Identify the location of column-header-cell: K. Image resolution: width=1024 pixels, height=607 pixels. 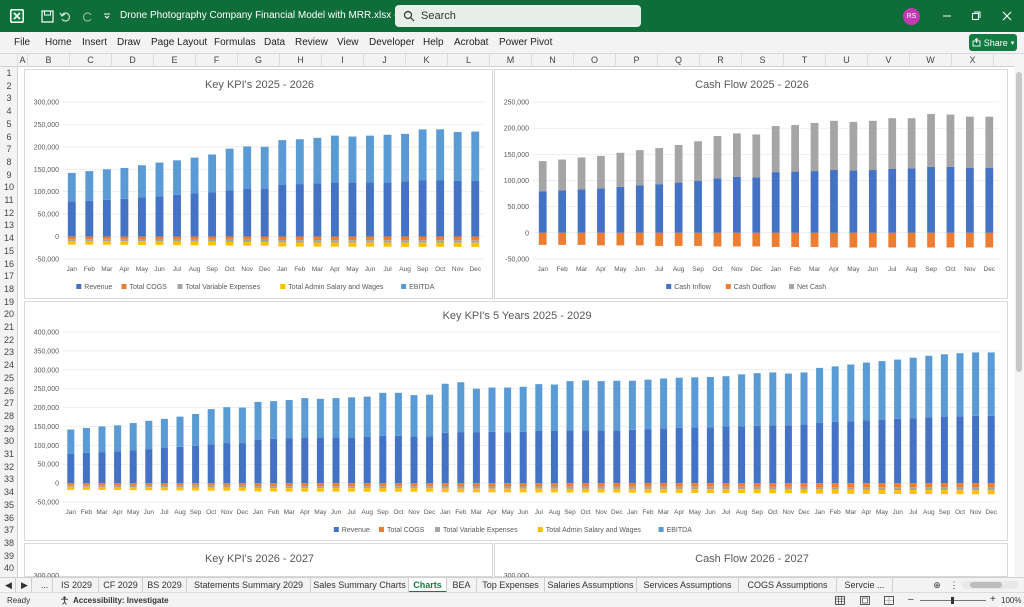
(427, 60).